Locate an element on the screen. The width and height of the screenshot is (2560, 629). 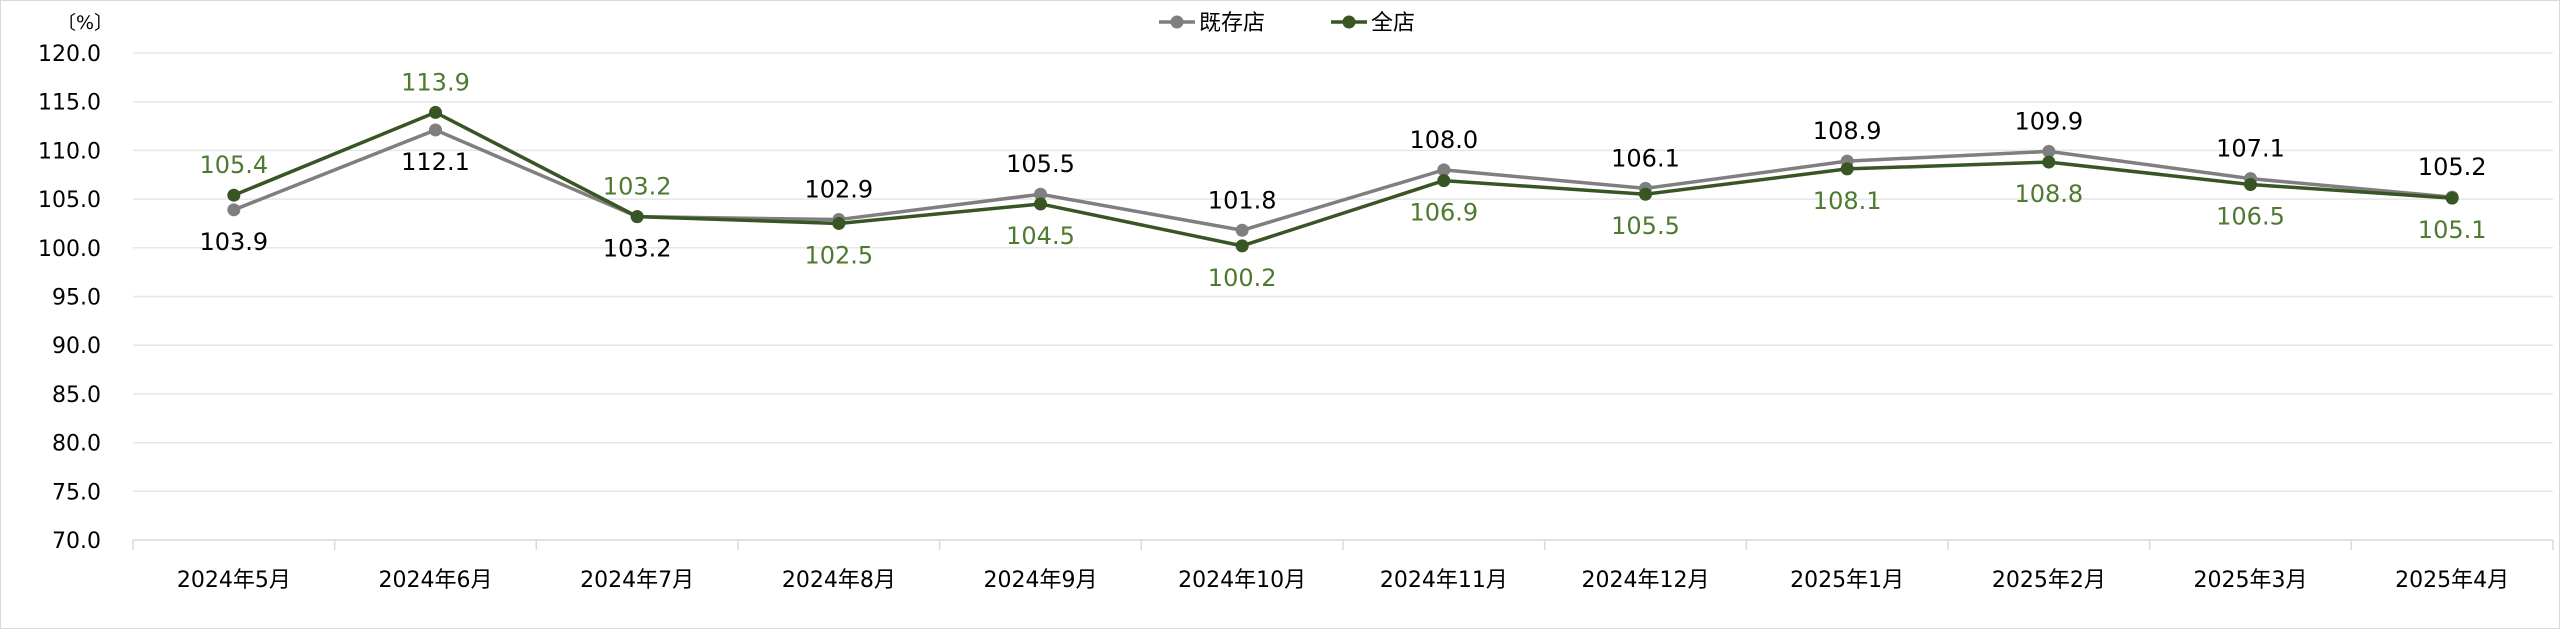
data-label-all-stores: 102.5 is located at coordinates (838, 255).